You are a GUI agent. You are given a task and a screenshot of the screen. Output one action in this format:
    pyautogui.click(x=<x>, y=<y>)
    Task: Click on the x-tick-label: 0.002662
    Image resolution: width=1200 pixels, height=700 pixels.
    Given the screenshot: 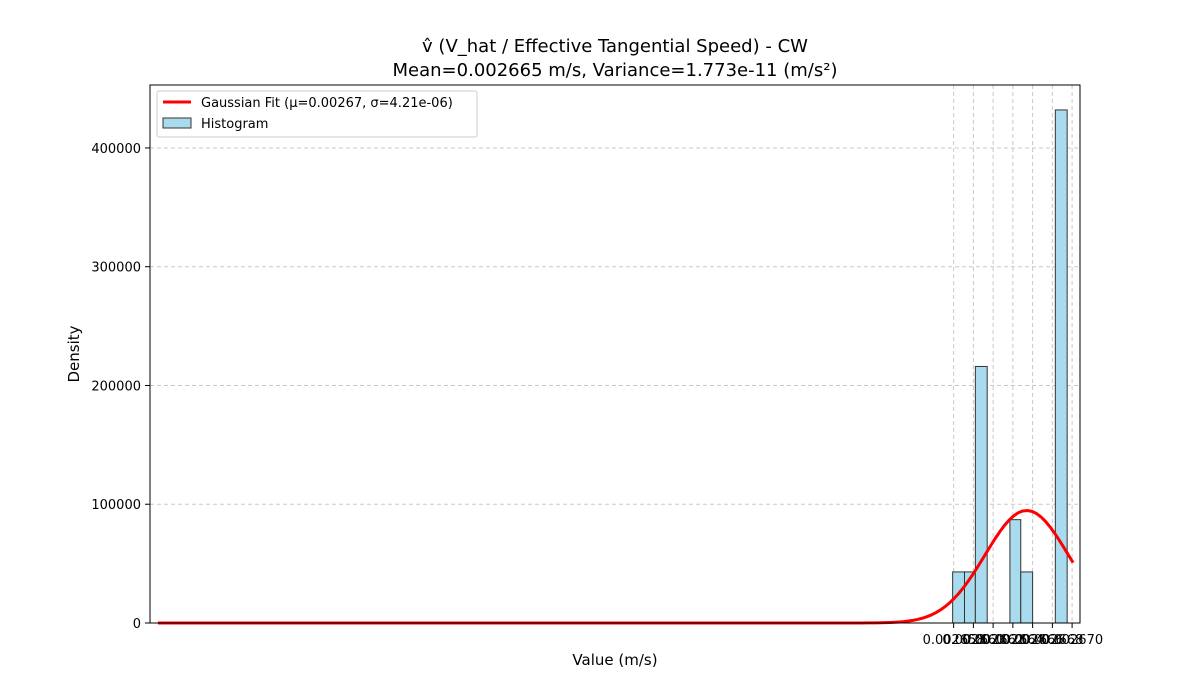 What is the action you would take?
    pyautogui.click(x=993, y=640)
    